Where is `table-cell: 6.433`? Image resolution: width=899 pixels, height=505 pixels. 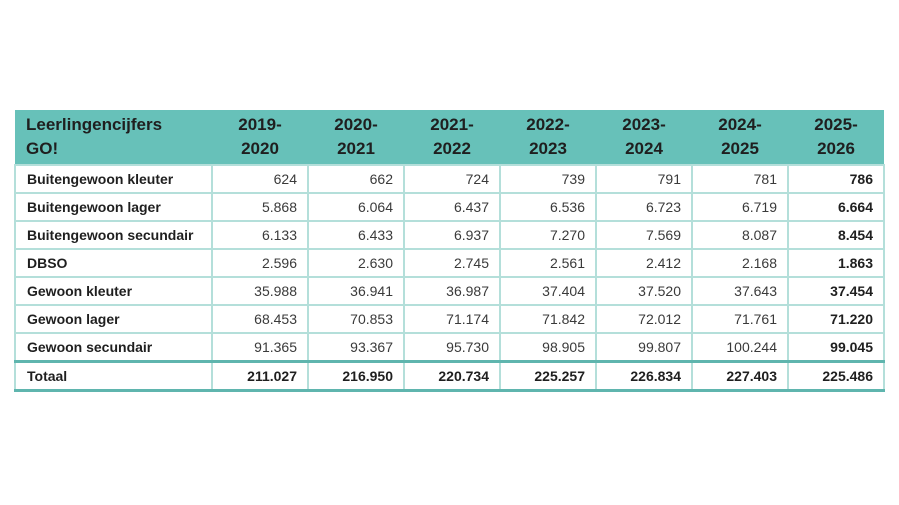
table-cell: 6.433 is located at coordinates (356, 235).